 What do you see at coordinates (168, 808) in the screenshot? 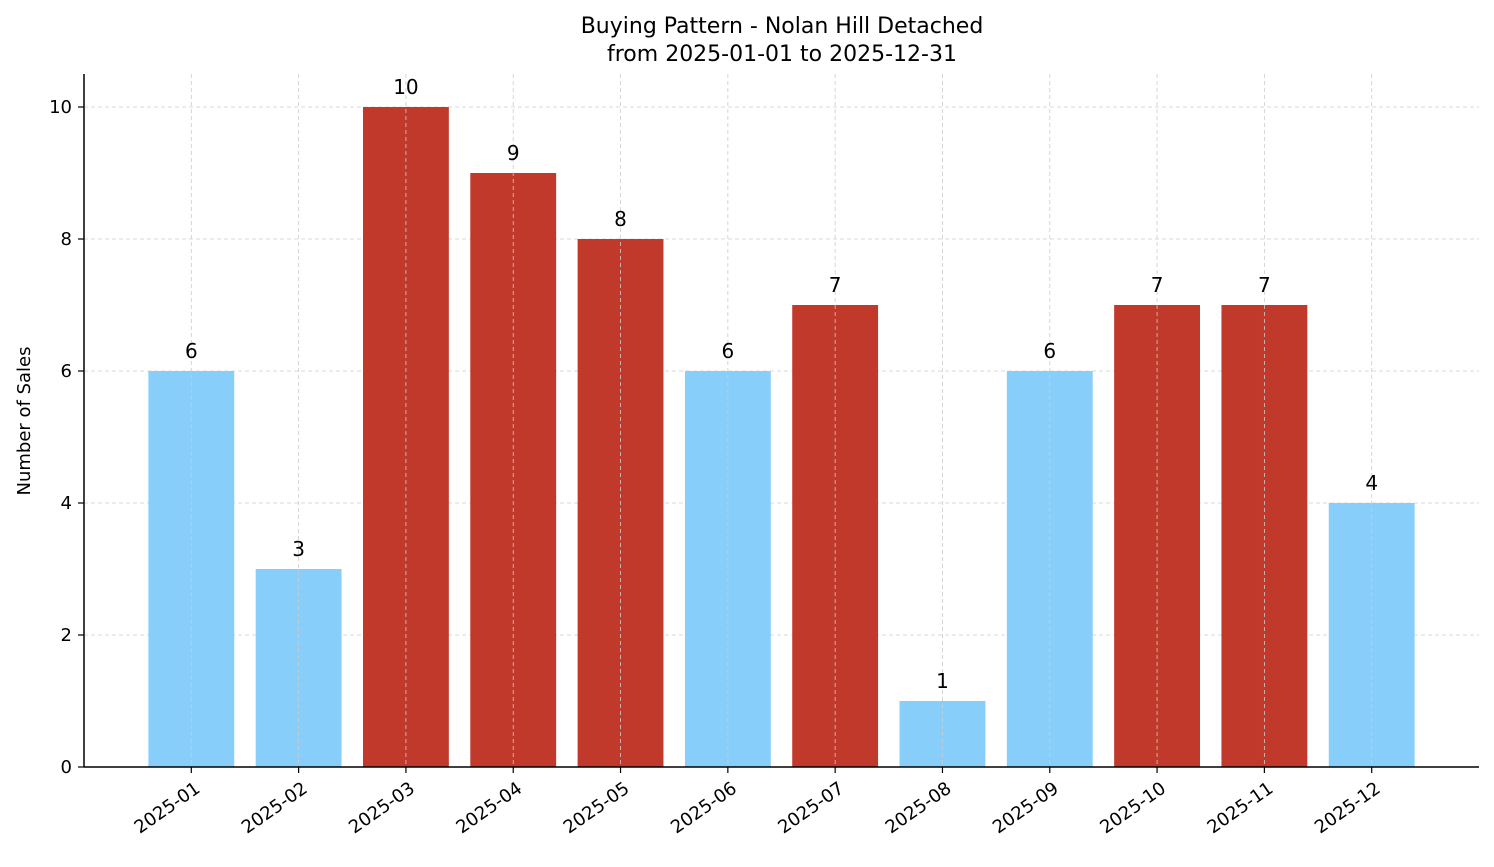
I see `x-tick-label: 2025-01` at bounding box center [168, 808].